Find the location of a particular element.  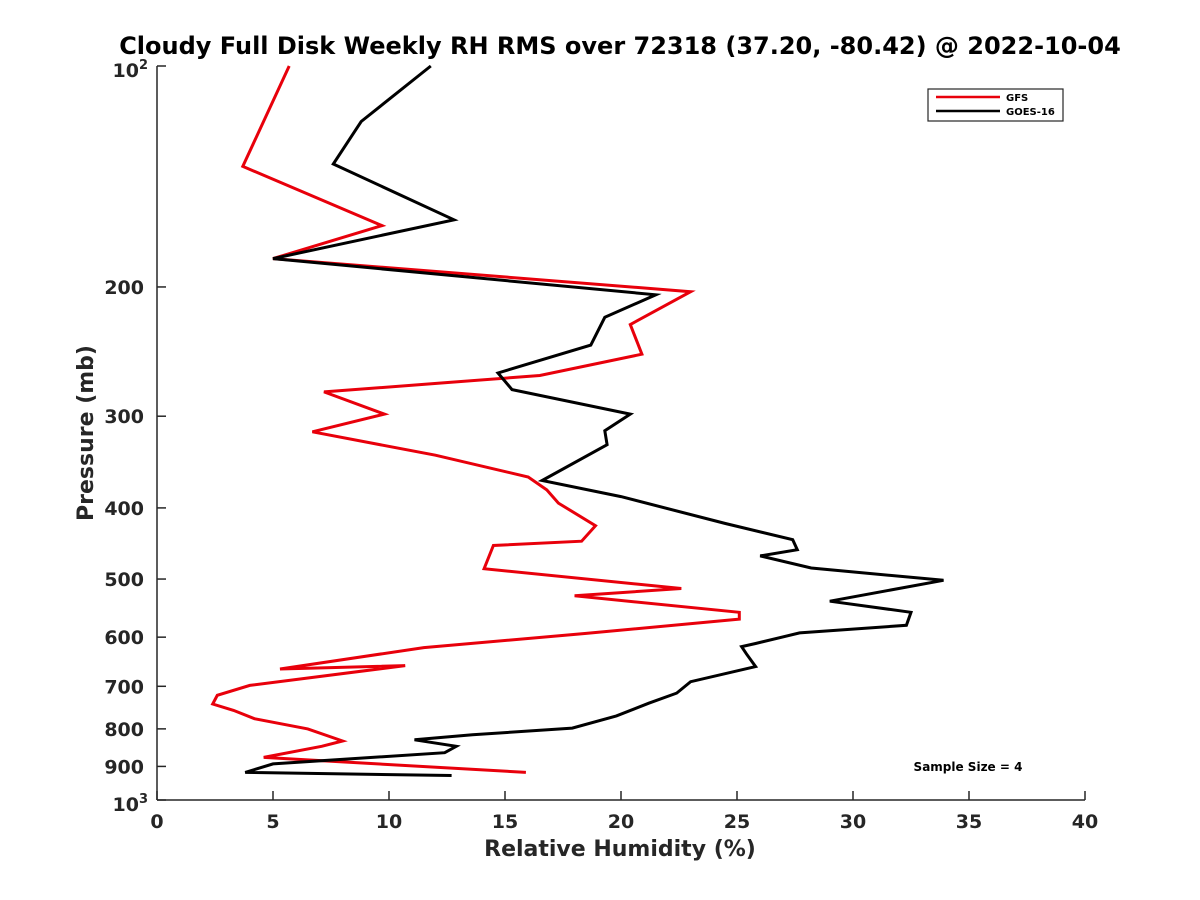

x-axis-ticks: 0 5 10 15 20 25 30 35 40 is located at coordinates (624, 812).